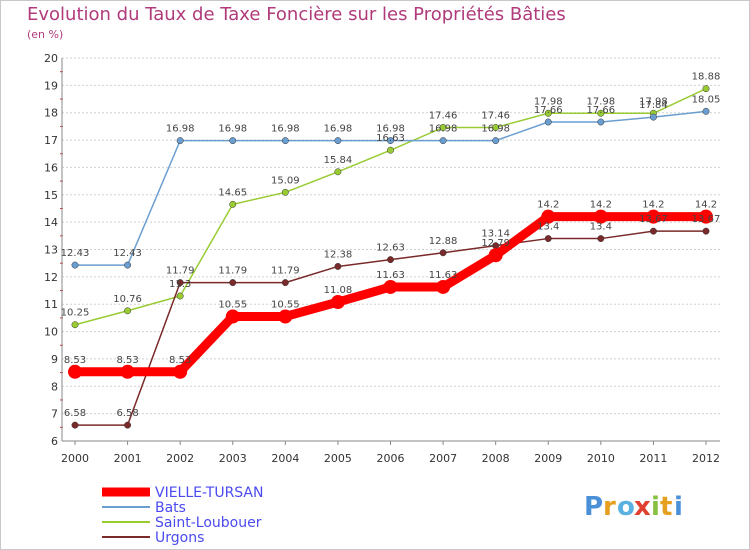 The width and height of the screenshot is (750, 550). Describe the element at coordinates (548, 227) in the screenshot. I see `data-label: 13.4` at that location.